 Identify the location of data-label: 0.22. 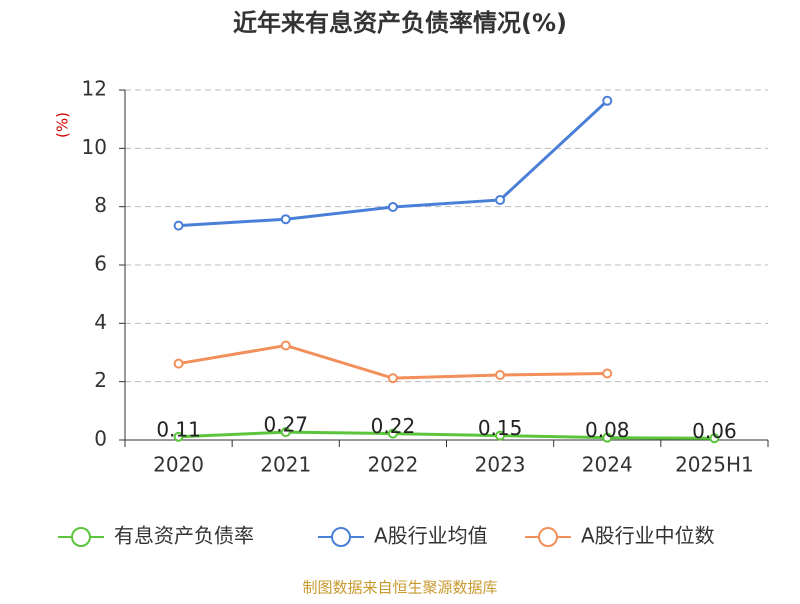
(393, 426).